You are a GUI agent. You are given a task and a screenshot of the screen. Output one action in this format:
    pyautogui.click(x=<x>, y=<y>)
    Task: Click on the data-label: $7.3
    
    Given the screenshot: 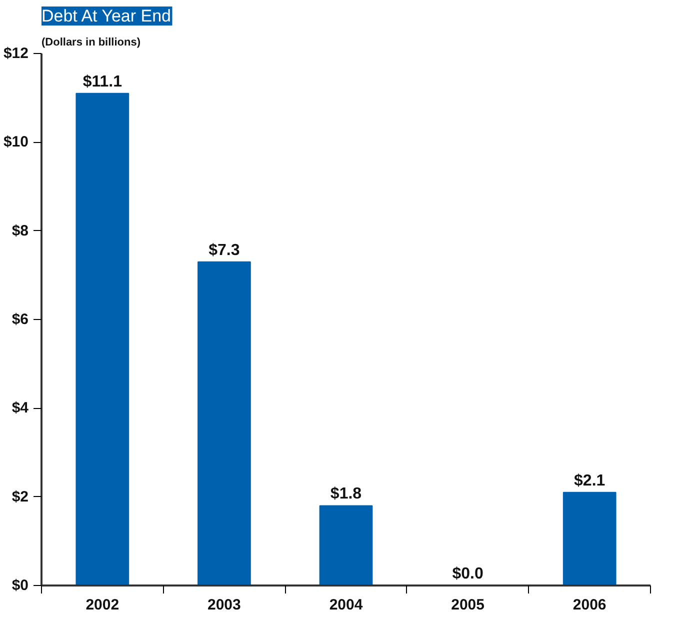 What is the action you would take?
    pyautogui.click(x=224, y=250)
    